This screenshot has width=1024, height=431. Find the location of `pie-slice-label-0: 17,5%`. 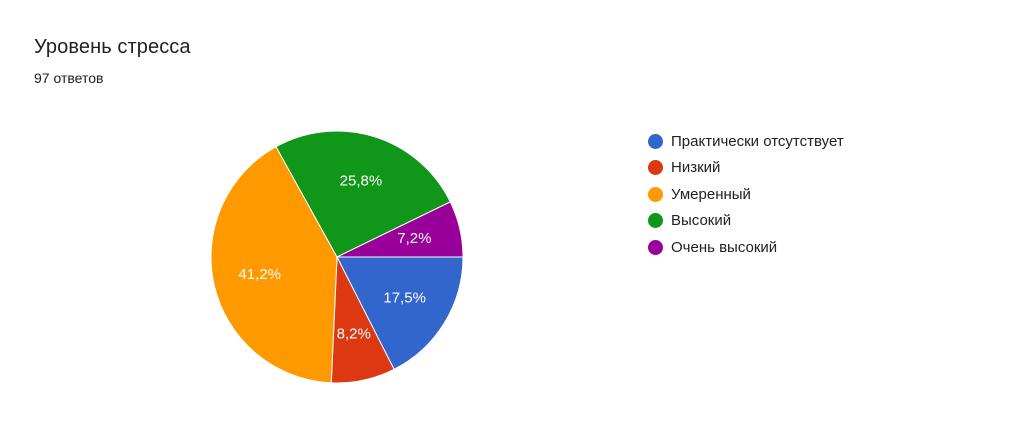

pie-slice-label-0: 17,5% is located at coordinates (404, 297).